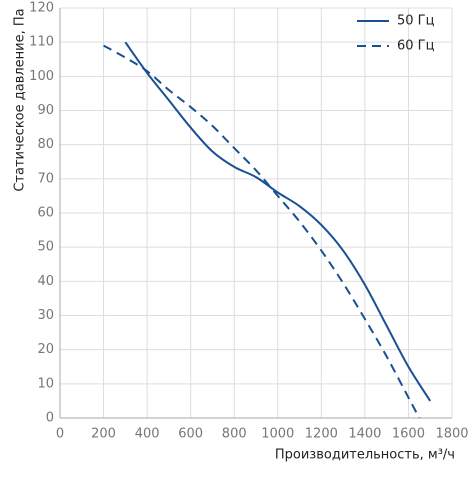 The height and width of the screenshot is (481, 475). What do you see at coordinates (41, 76) in the screenshot?
I see `y-tick-label: 100` at bounding box center [41, 76].